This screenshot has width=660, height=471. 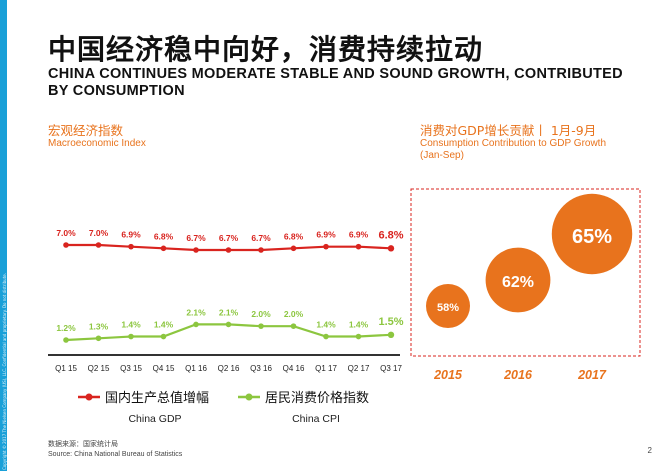 I want to click on bubble-2017, so click(x=592, y=234).